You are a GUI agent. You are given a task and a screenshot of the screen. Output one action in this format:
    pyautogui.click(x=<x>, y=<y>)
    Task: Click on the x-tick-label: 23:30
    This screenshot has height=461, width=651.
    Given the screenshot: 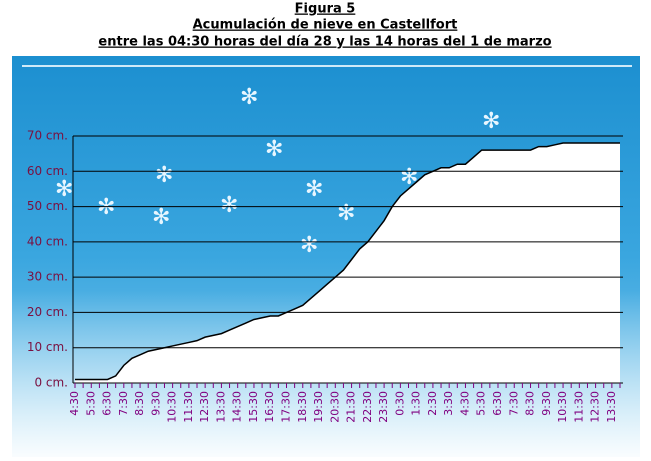 What is the action you would take?
    pyautogui.click(x=383, y=407)
    